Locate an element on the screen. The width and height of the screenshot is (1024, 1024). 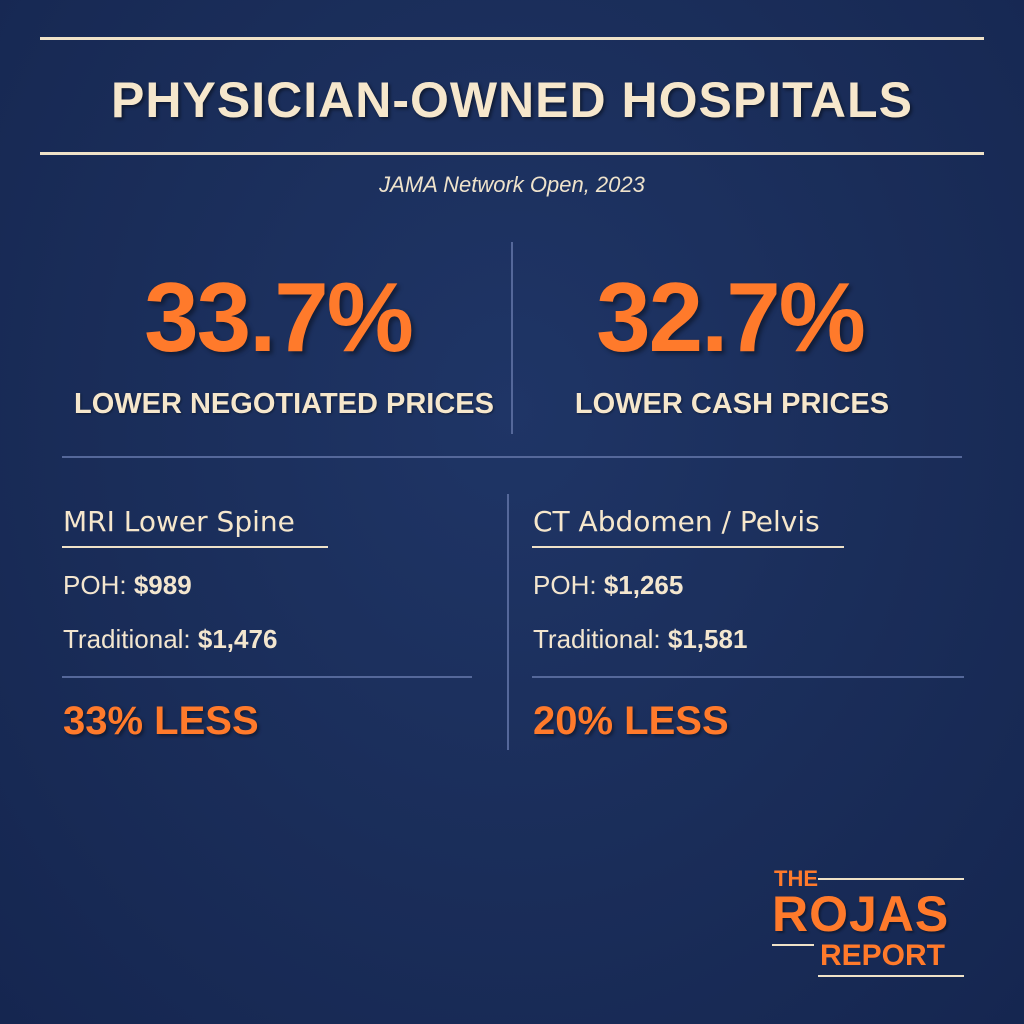
rojas-report-logo: THE ROJAS REPORT is located at coordinates (867, 922).